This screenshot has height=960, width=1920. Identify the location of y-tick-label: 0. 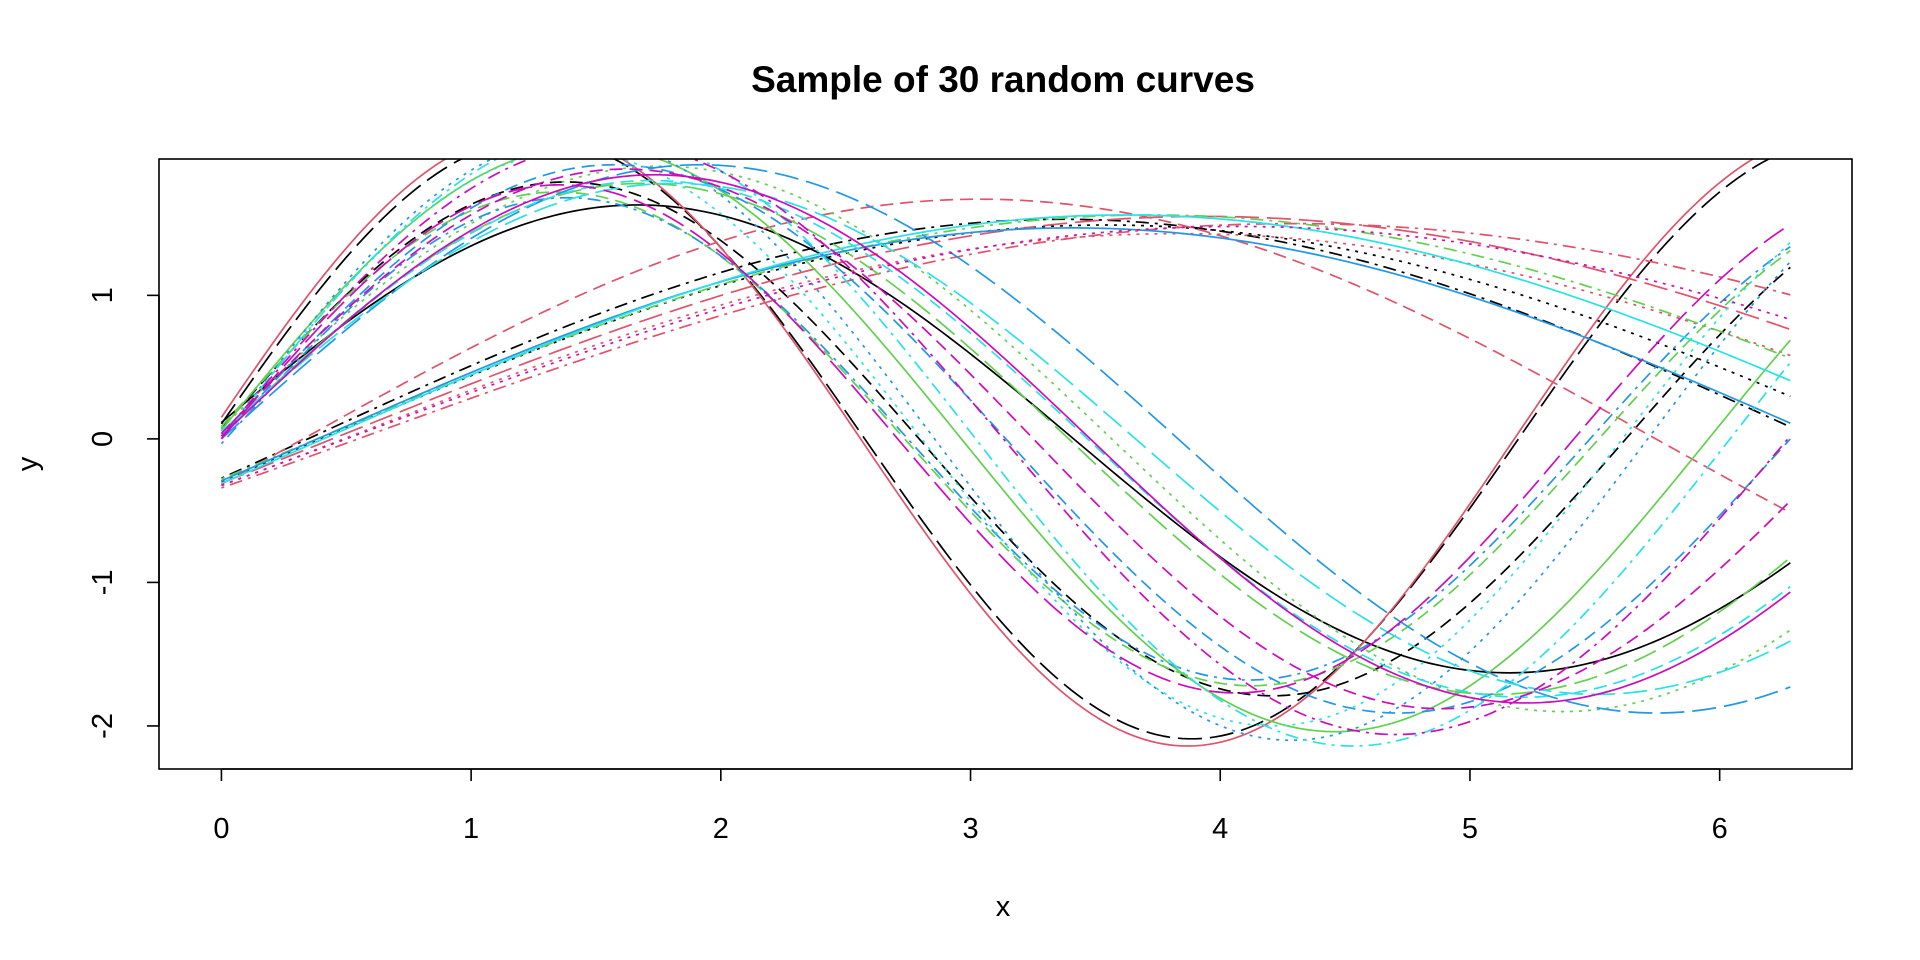
(103, 439).